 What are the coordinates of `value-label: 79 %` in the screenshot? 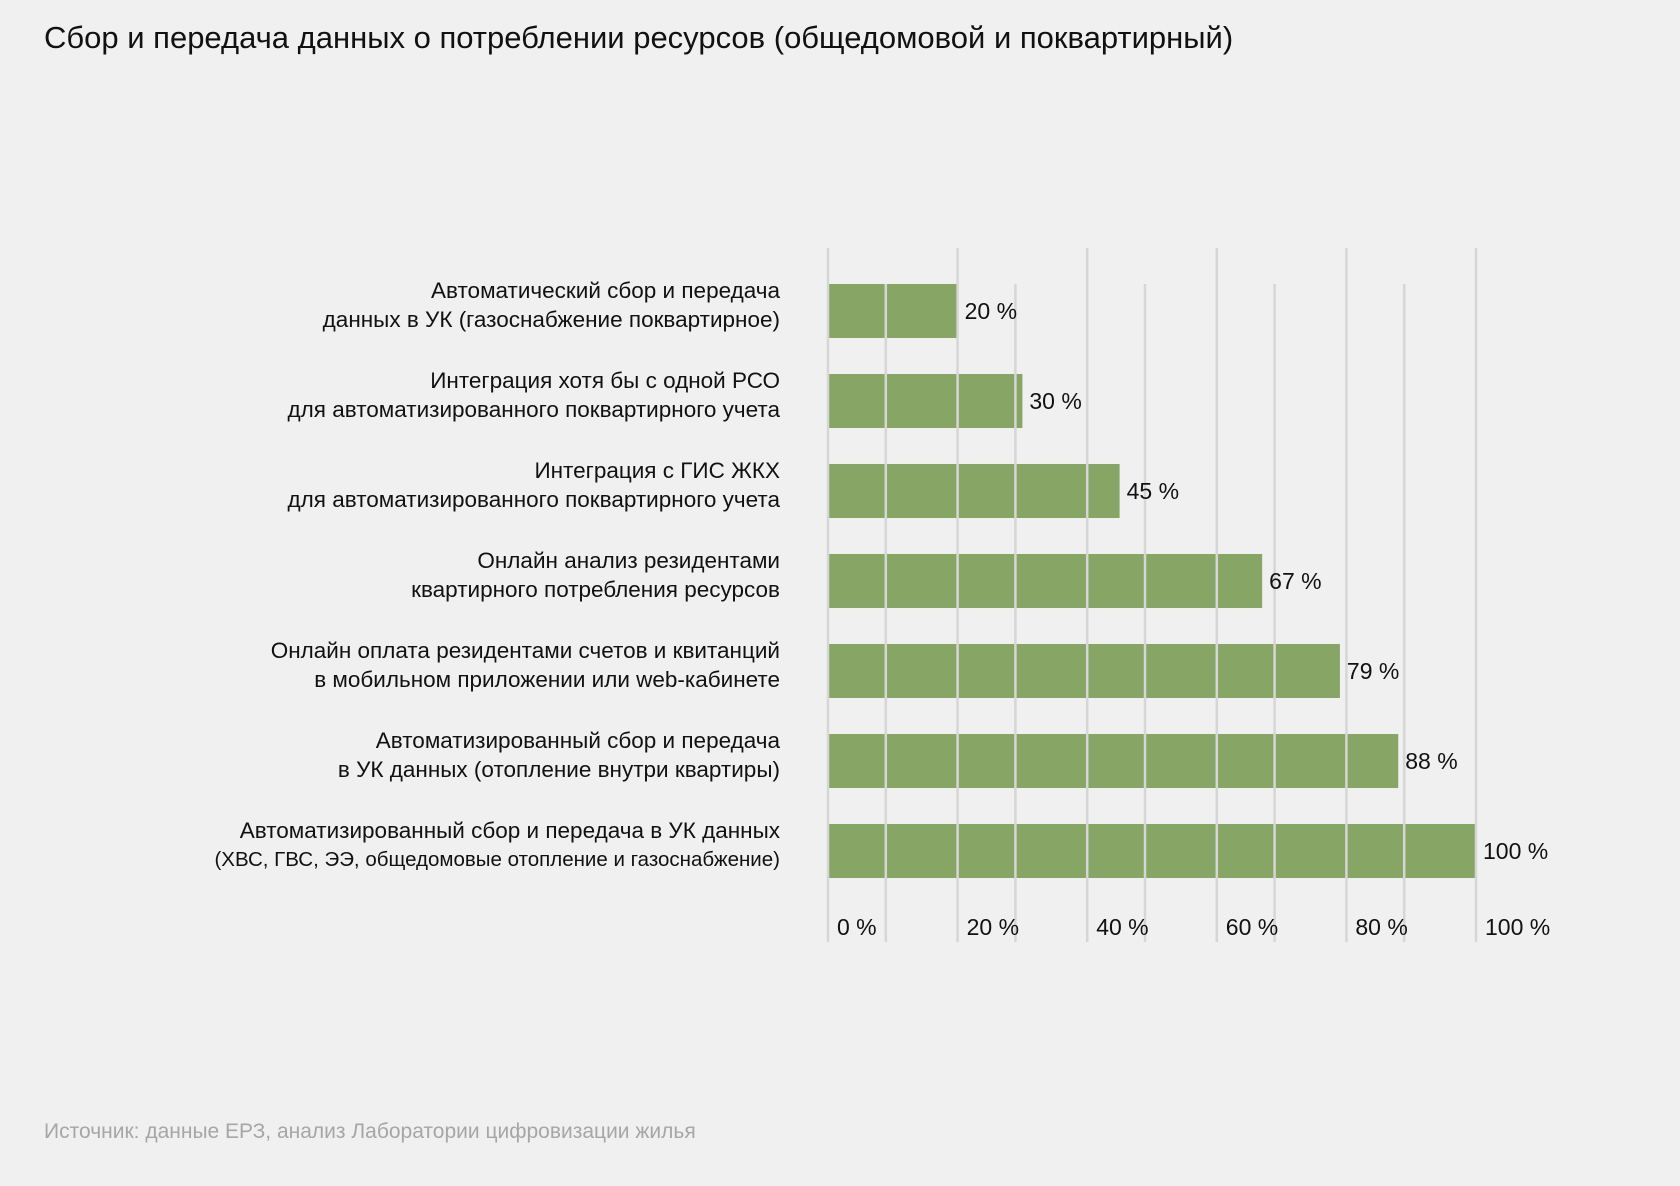 It's located at (1373, 671).